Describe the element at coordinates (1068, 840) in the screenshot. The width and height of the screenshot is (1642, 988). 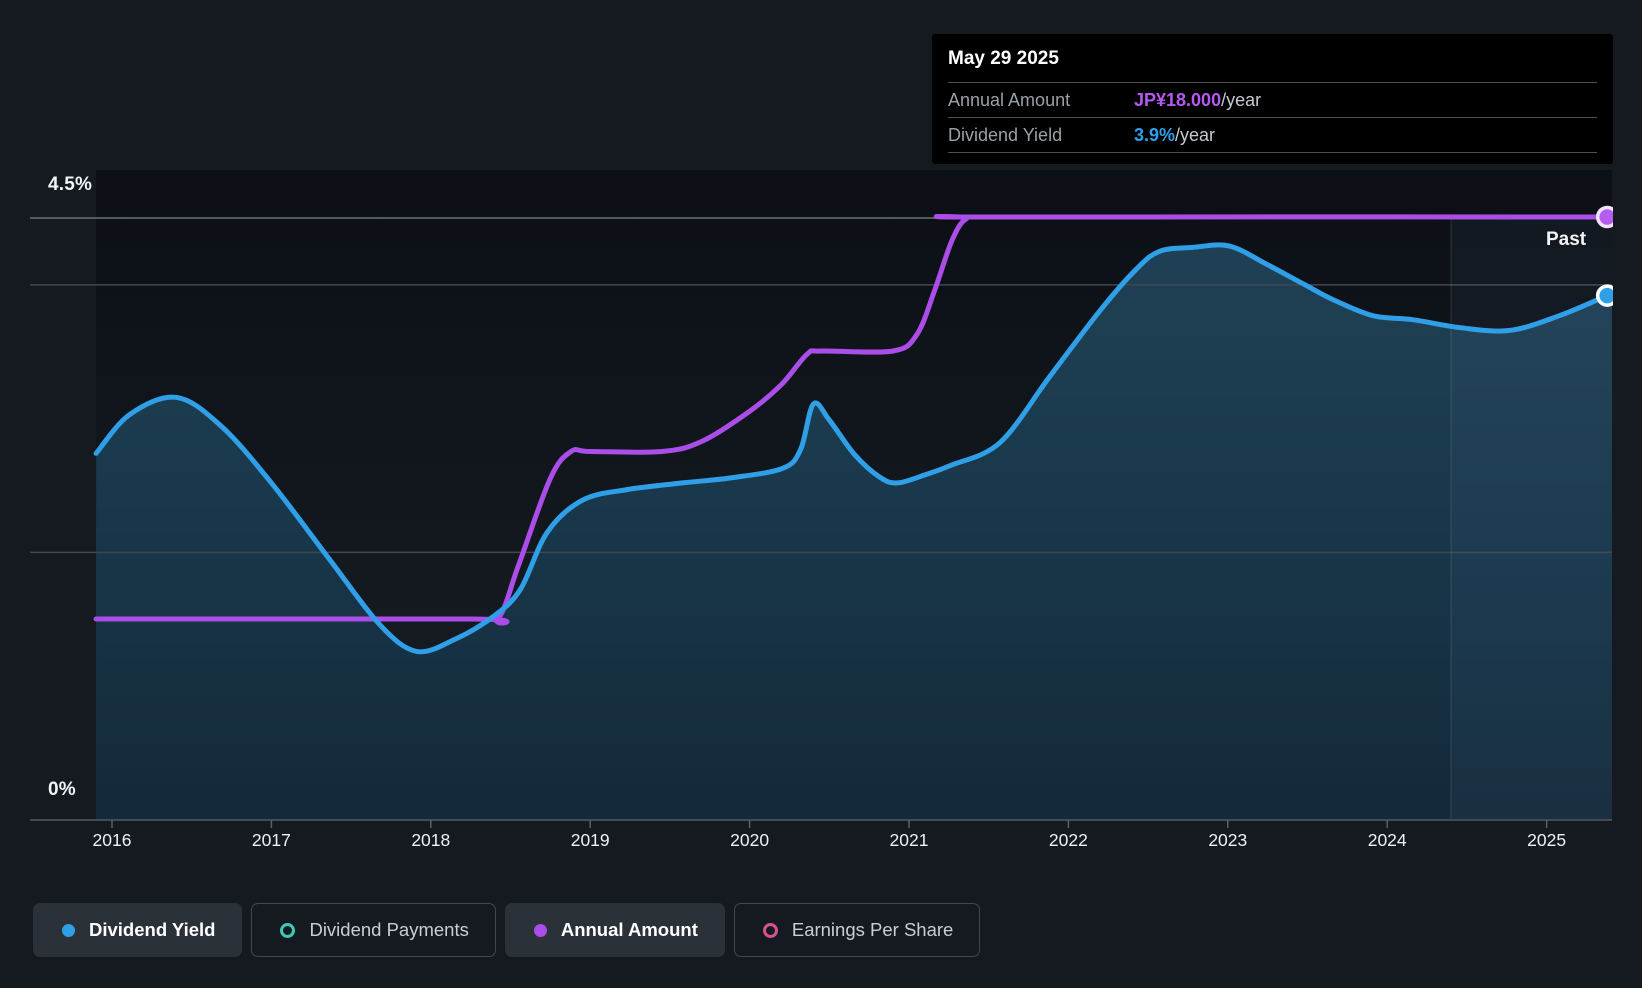
I see `x-axis-label-2022: 2022` at that location.